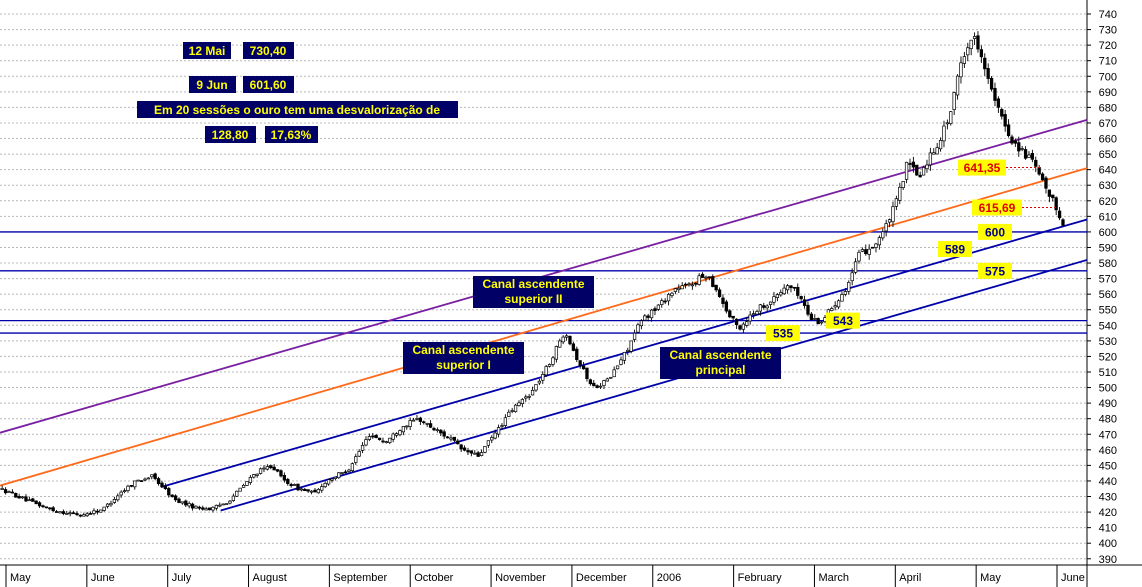 This screenshot has width=1142, height=587. What do you see at coordinates (1108, 233) in the screenshot?
I see `y-tick-label: 600` at bounding box center [1108, 233].